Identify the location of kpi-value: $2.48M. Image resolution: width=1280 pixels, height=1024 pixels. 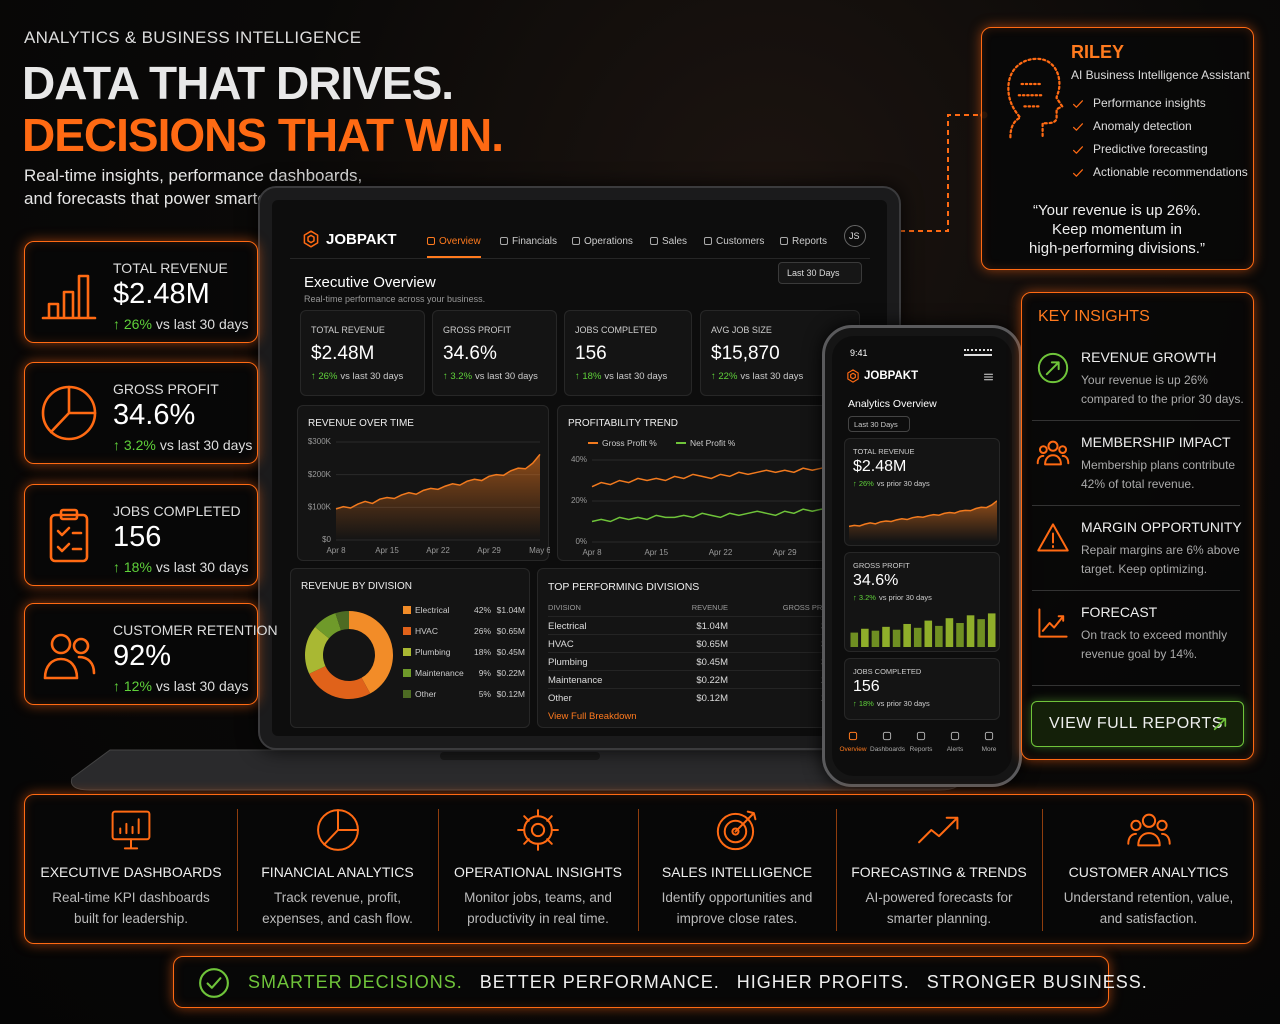
(343, 353).